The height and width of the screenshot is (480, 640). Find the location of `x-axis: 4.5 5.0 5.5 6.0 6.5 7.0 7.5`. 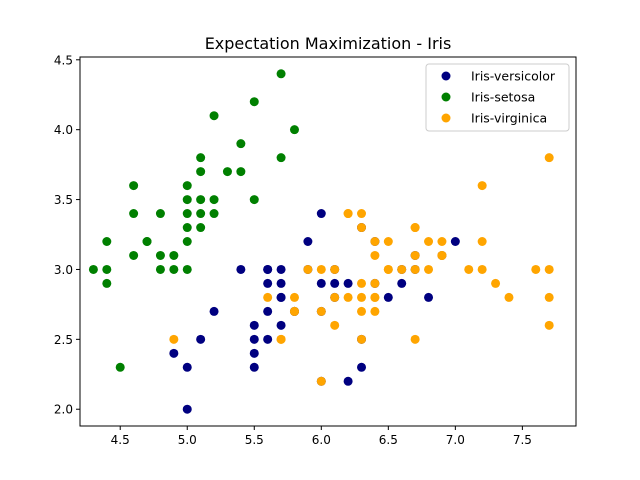

x-axis: 4.5 5.0 5.5 6.0 6.5 7.0 7.5 is located at coordinates (321, 436).